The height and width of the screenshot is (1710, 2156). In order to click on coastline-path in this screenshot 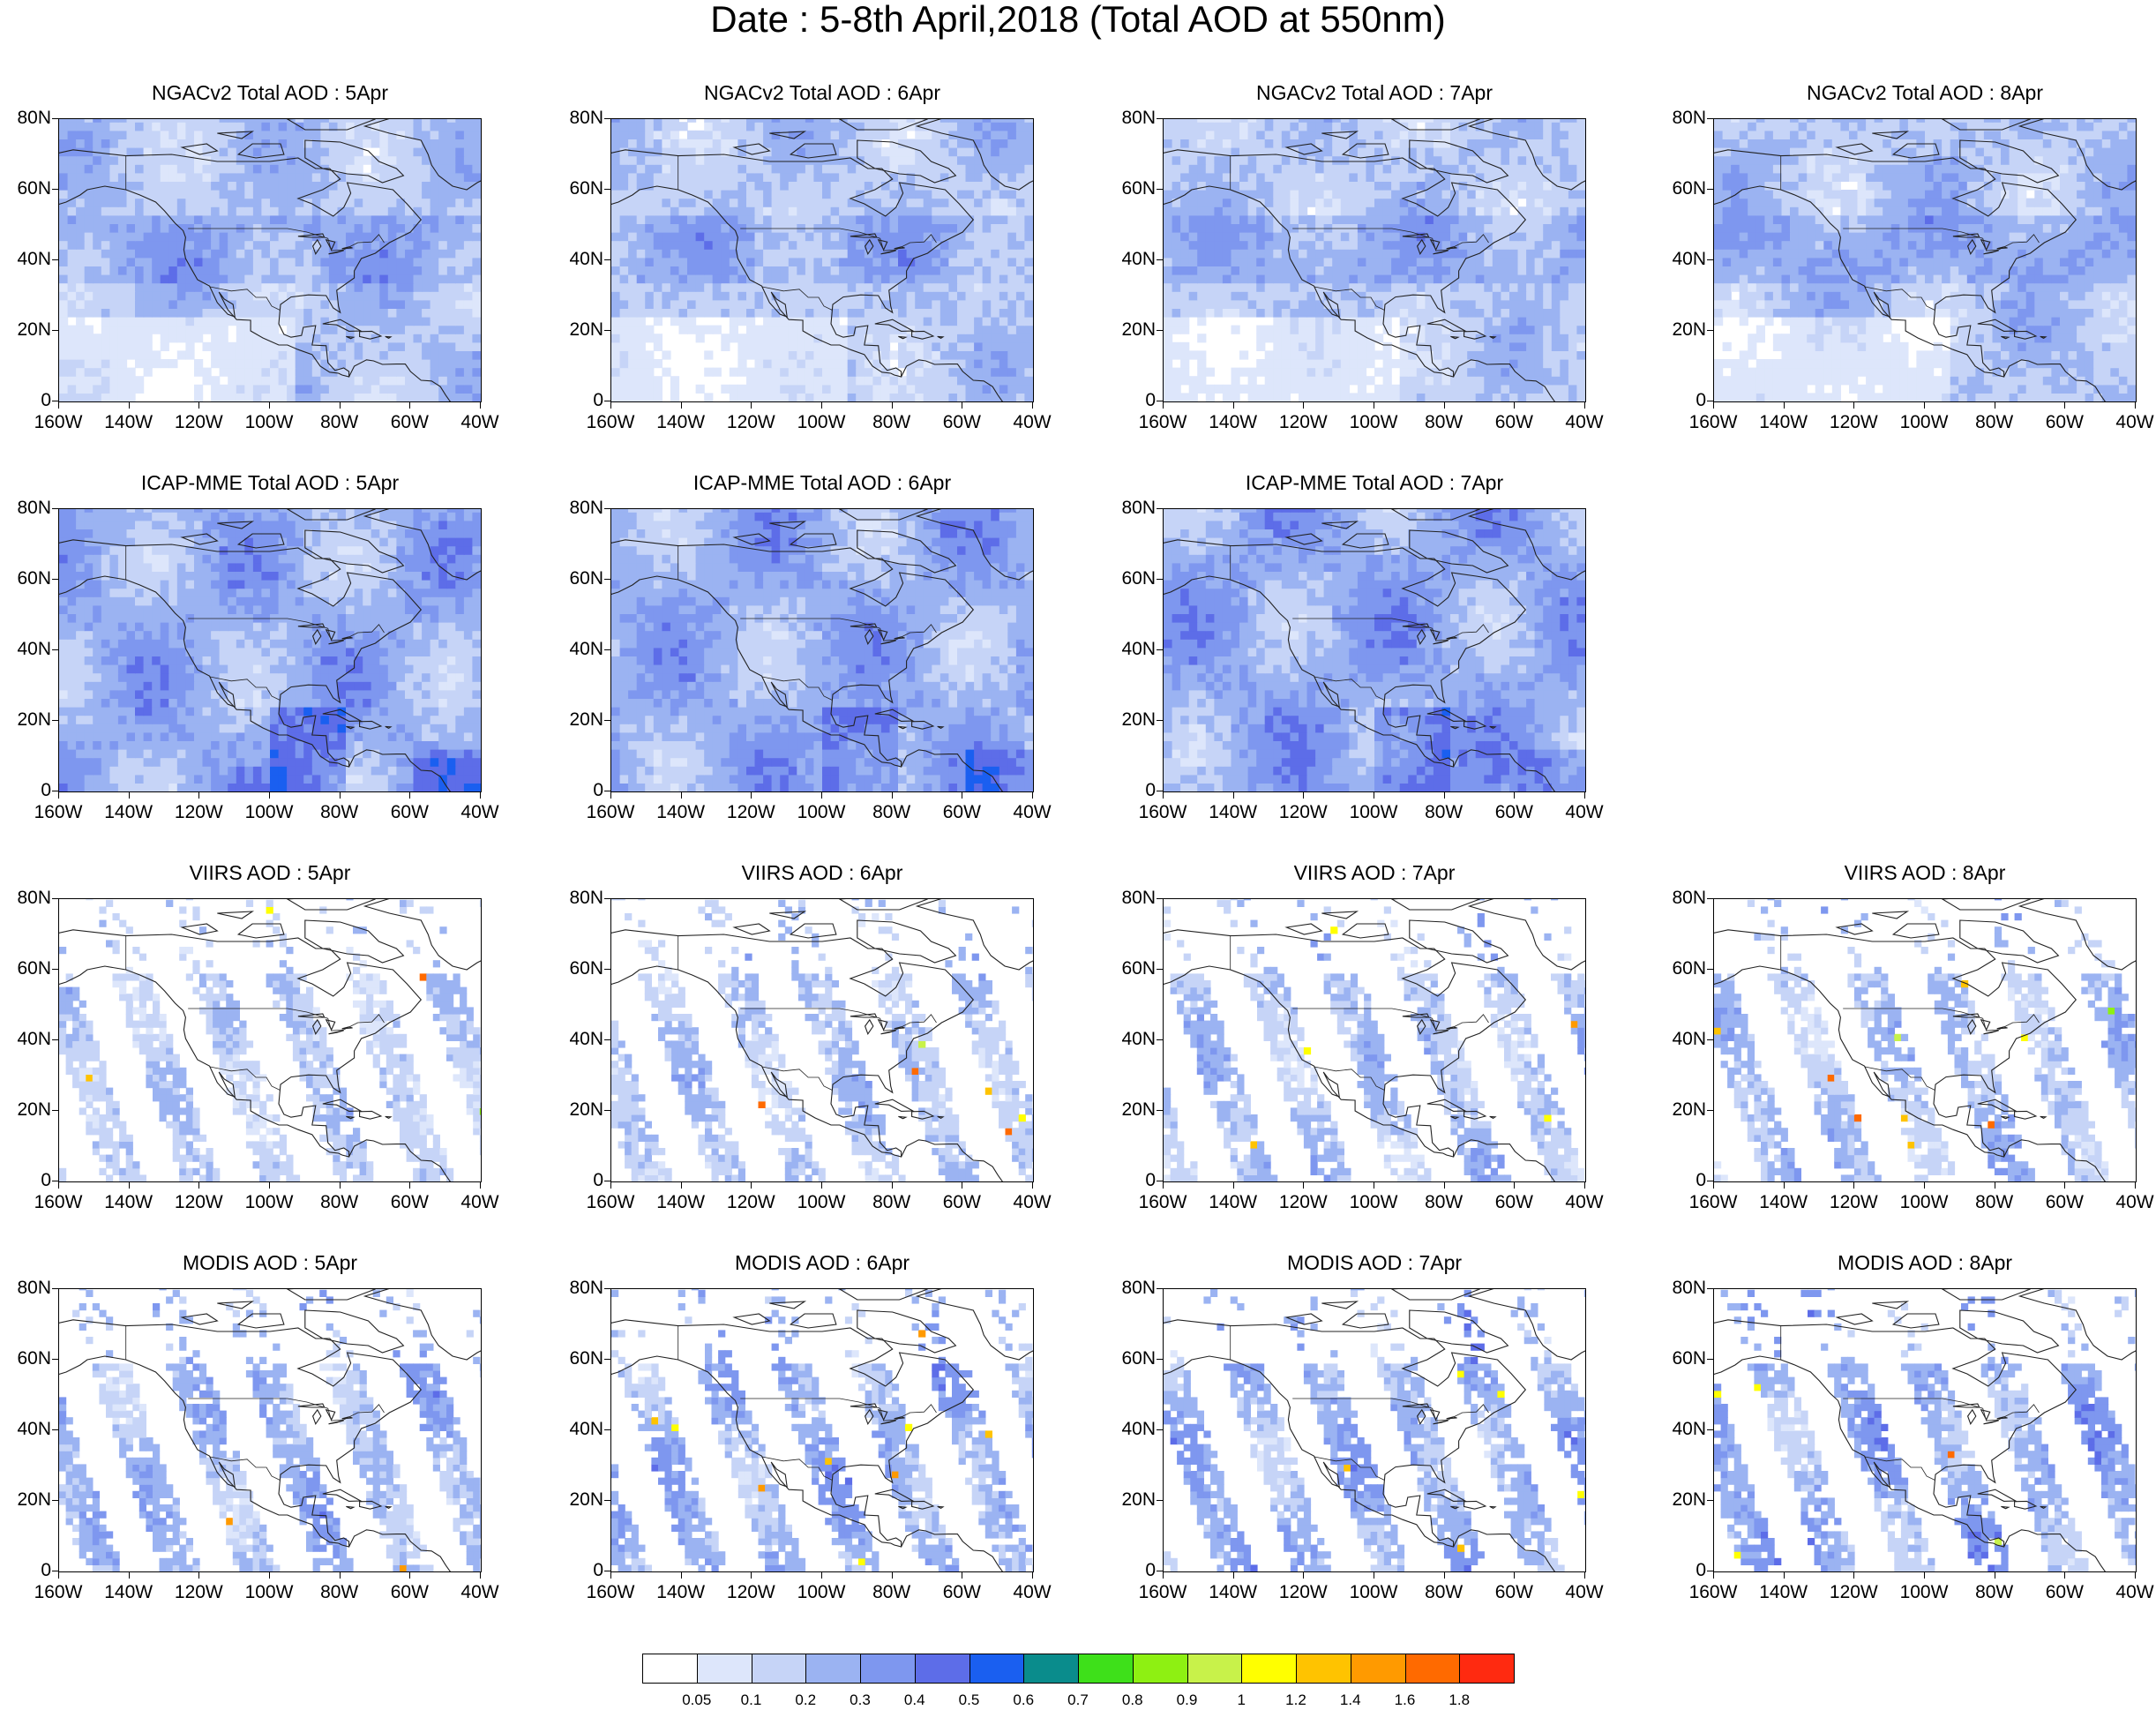, I will do `click(316, 246)`.